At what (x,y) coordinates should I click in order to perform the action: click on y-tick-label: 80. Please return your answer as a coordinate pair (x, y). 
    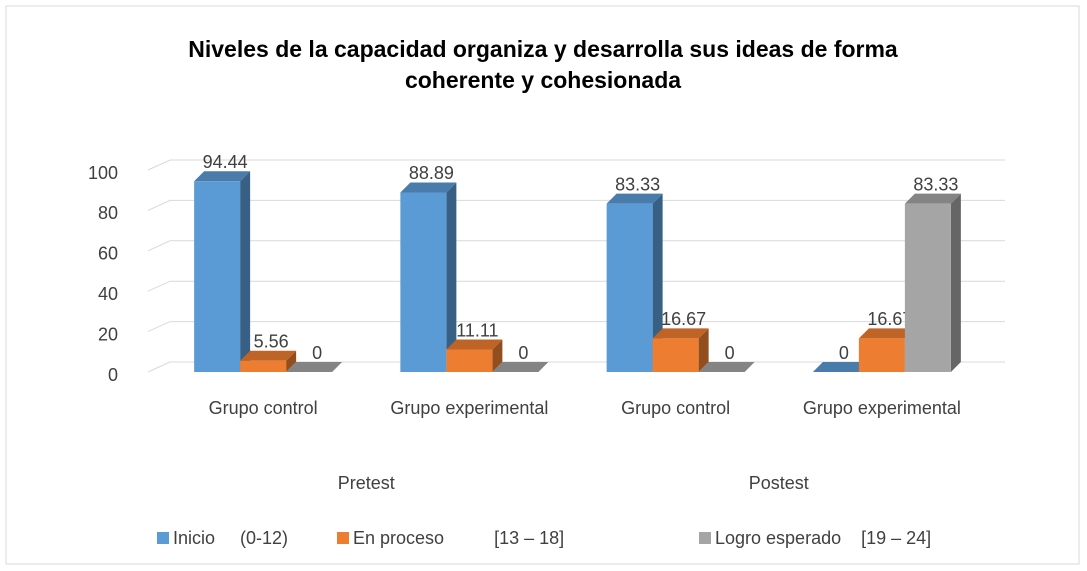
    Looking at the image, I should click on (108, 213).